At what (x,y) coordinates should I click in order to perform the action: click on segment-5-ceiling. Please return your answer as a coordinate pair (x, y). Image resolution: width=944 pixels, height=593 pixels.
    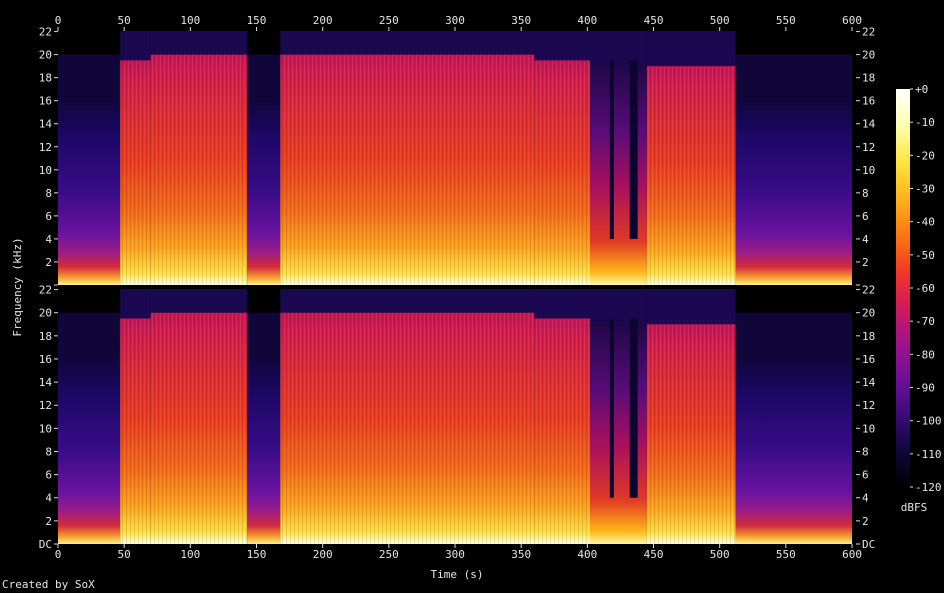
    Looking at the image, I should click on (562, 304).